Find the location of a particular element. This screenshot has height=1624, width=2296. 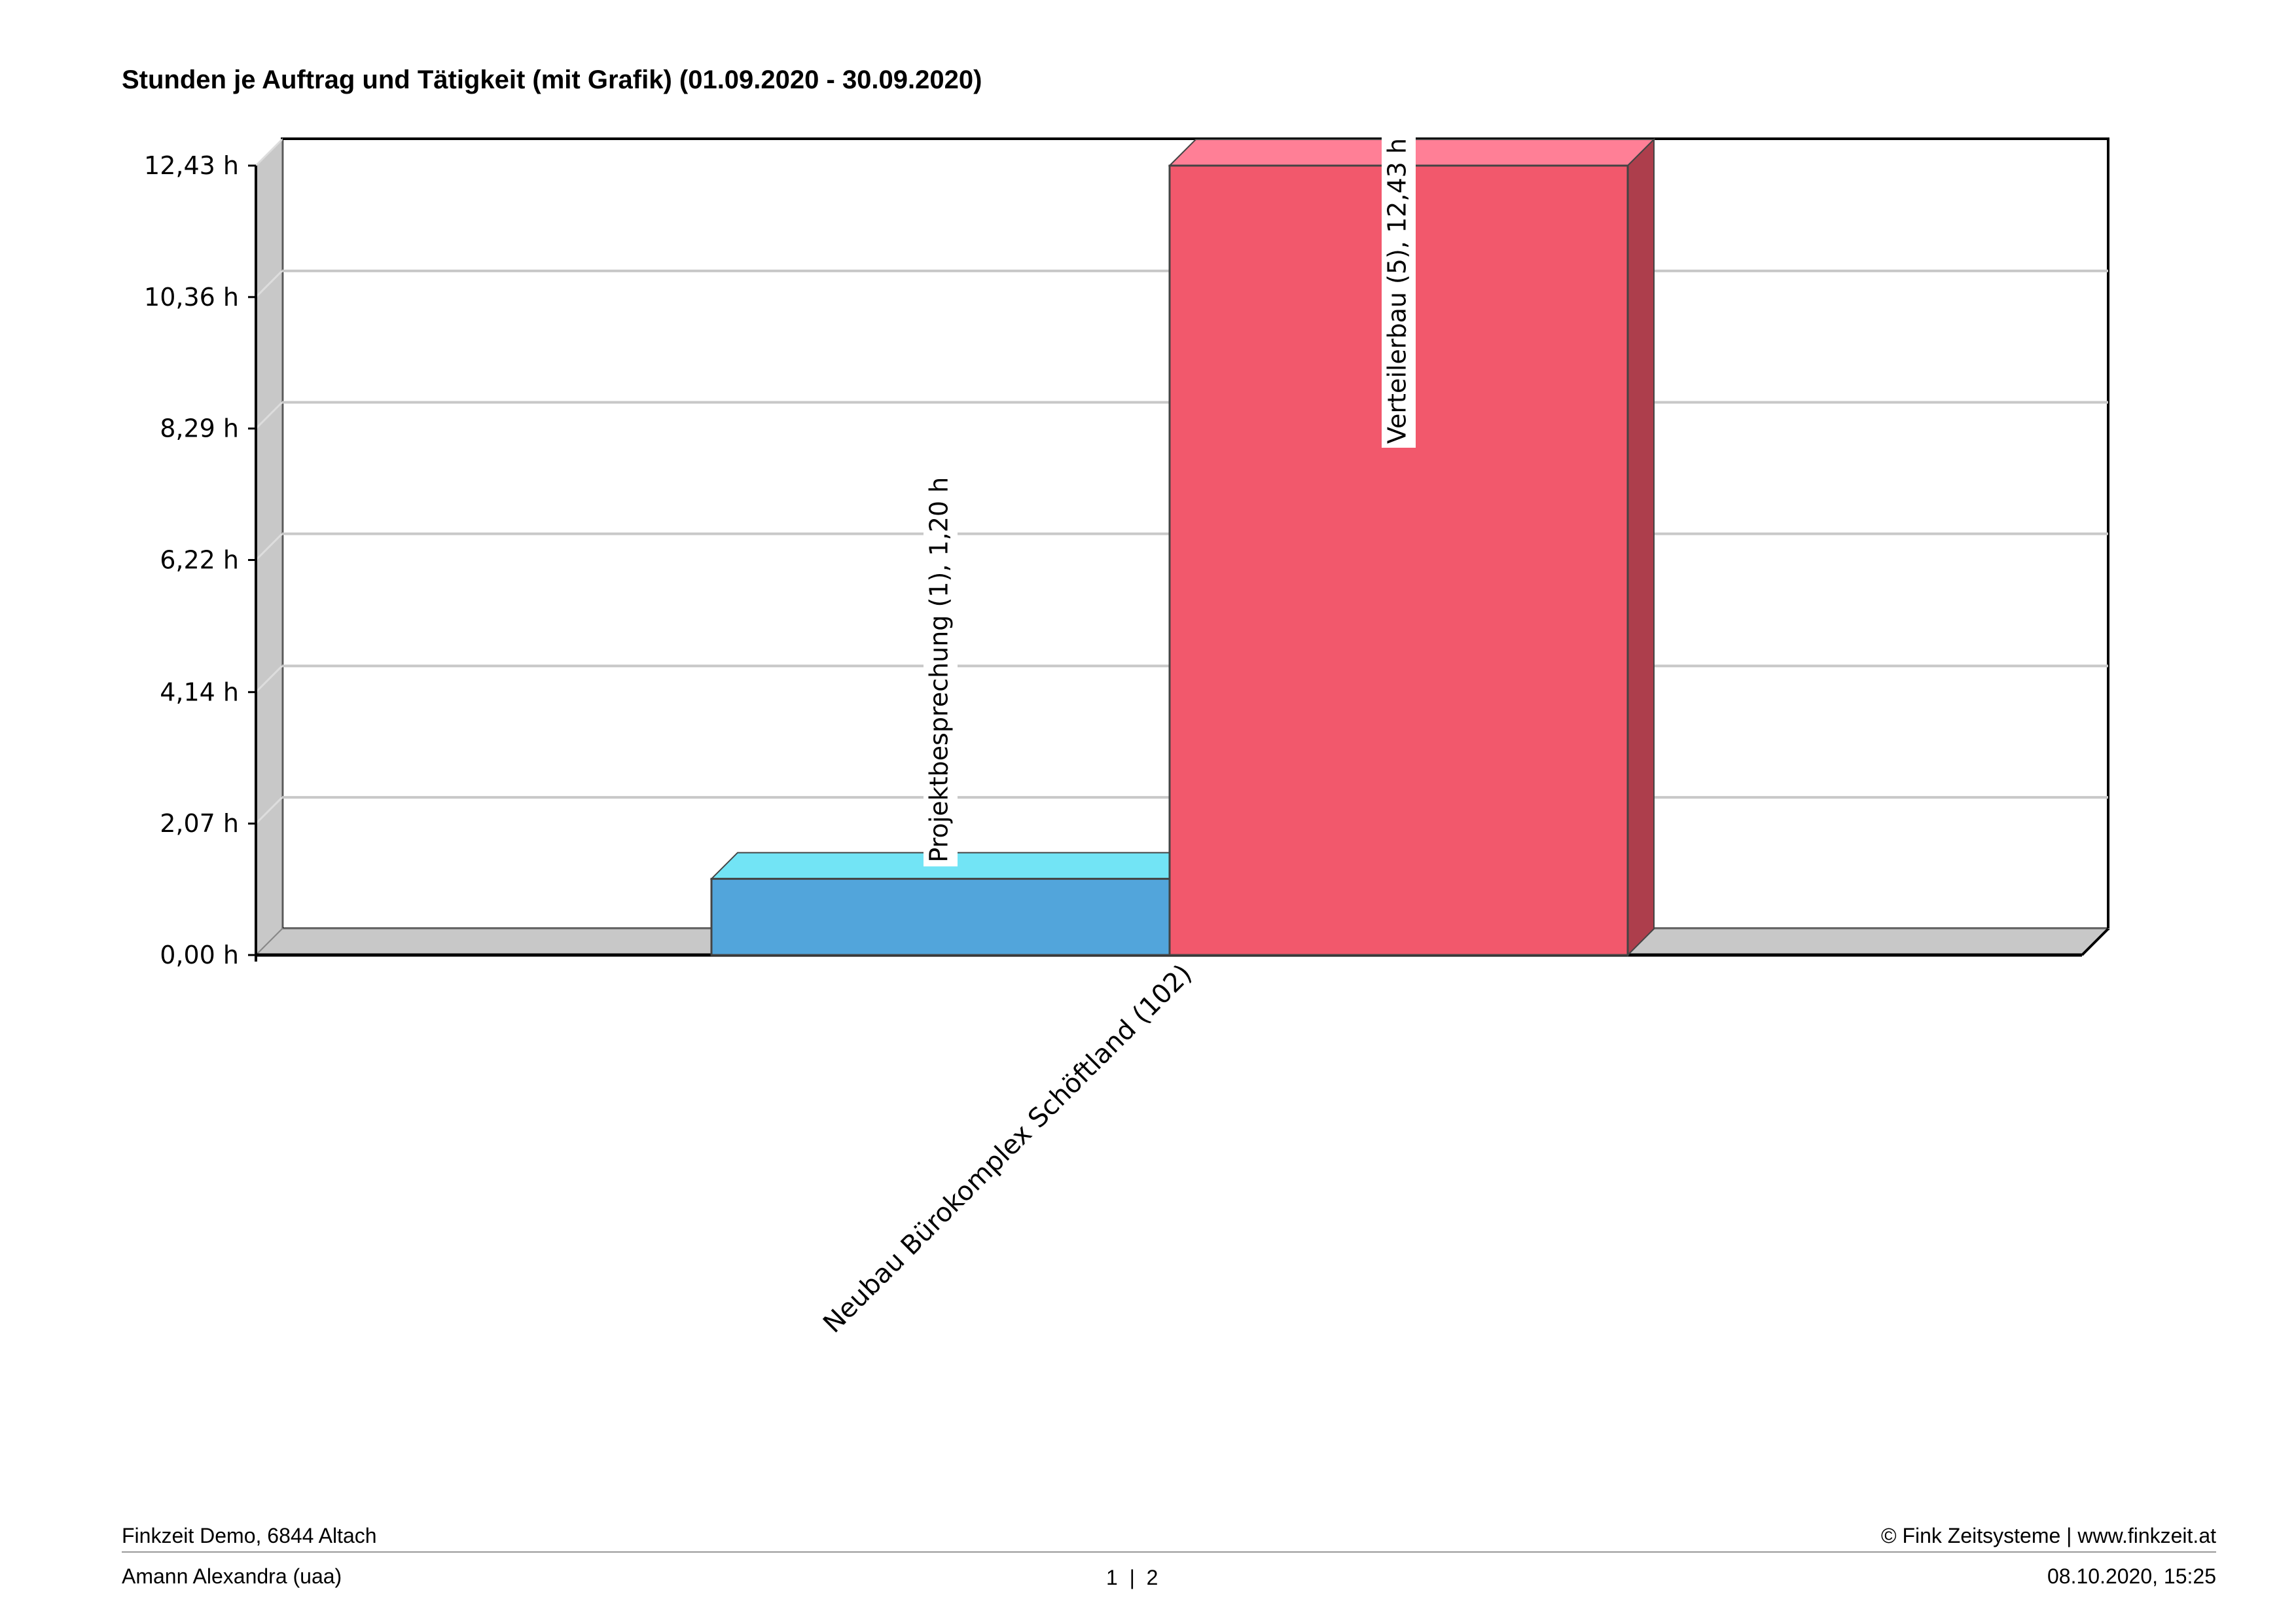

data-label: Projektbesprechung (1), 1,20 h is located at coordinates (941, 670).